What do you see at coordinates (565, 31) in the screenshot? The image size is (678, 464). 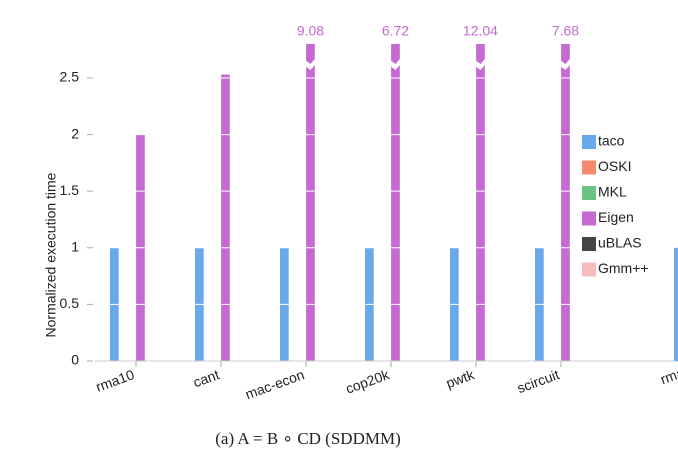 I see `value-label: 7.68` at bounding box center [565, 31].